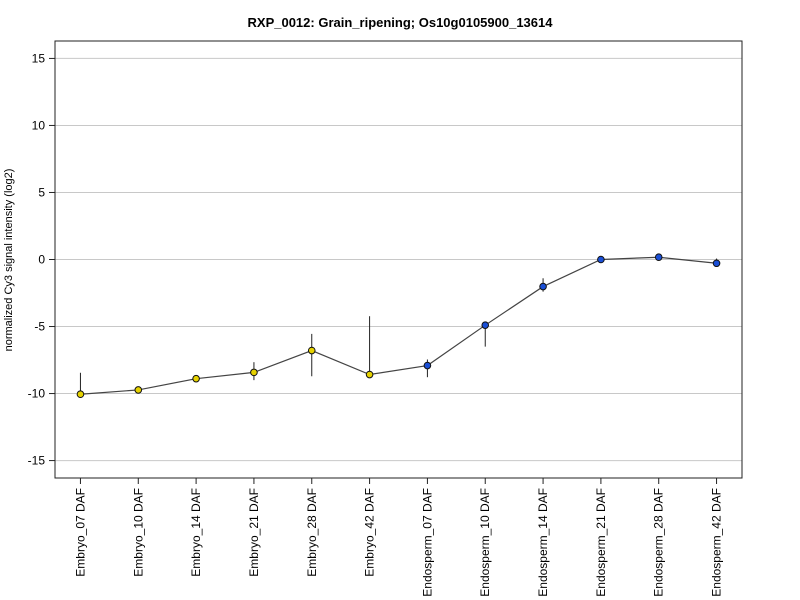 Image resolution: width=800 pixels, height=600 pixels. What do you see at coordinates (659, 542) in the screenshot?
I see `x-tick-label: Endosperm_28 DAF` at bounding box center [659, 542].